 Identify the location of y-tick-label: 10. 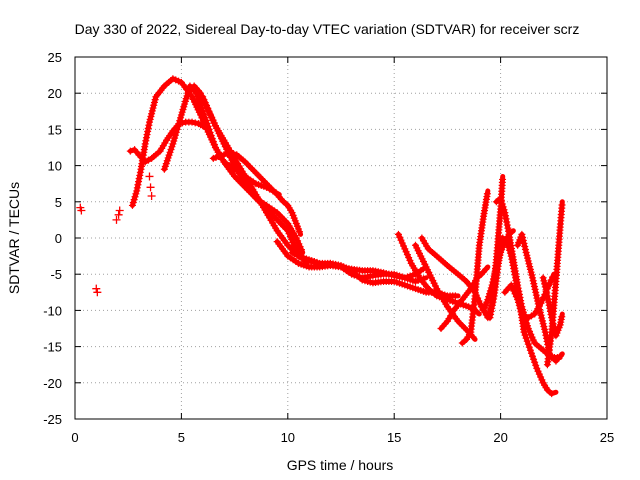
(55, 166).